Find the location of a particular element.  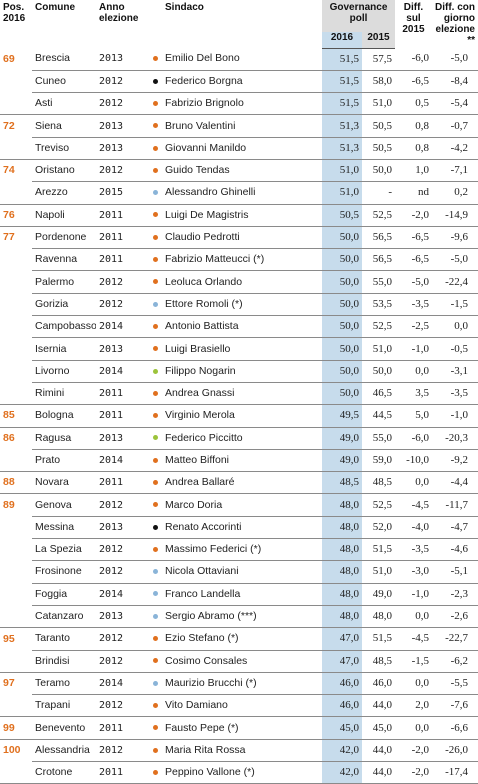

header-year-2016: 2016 is located at coordinates (342, 40).